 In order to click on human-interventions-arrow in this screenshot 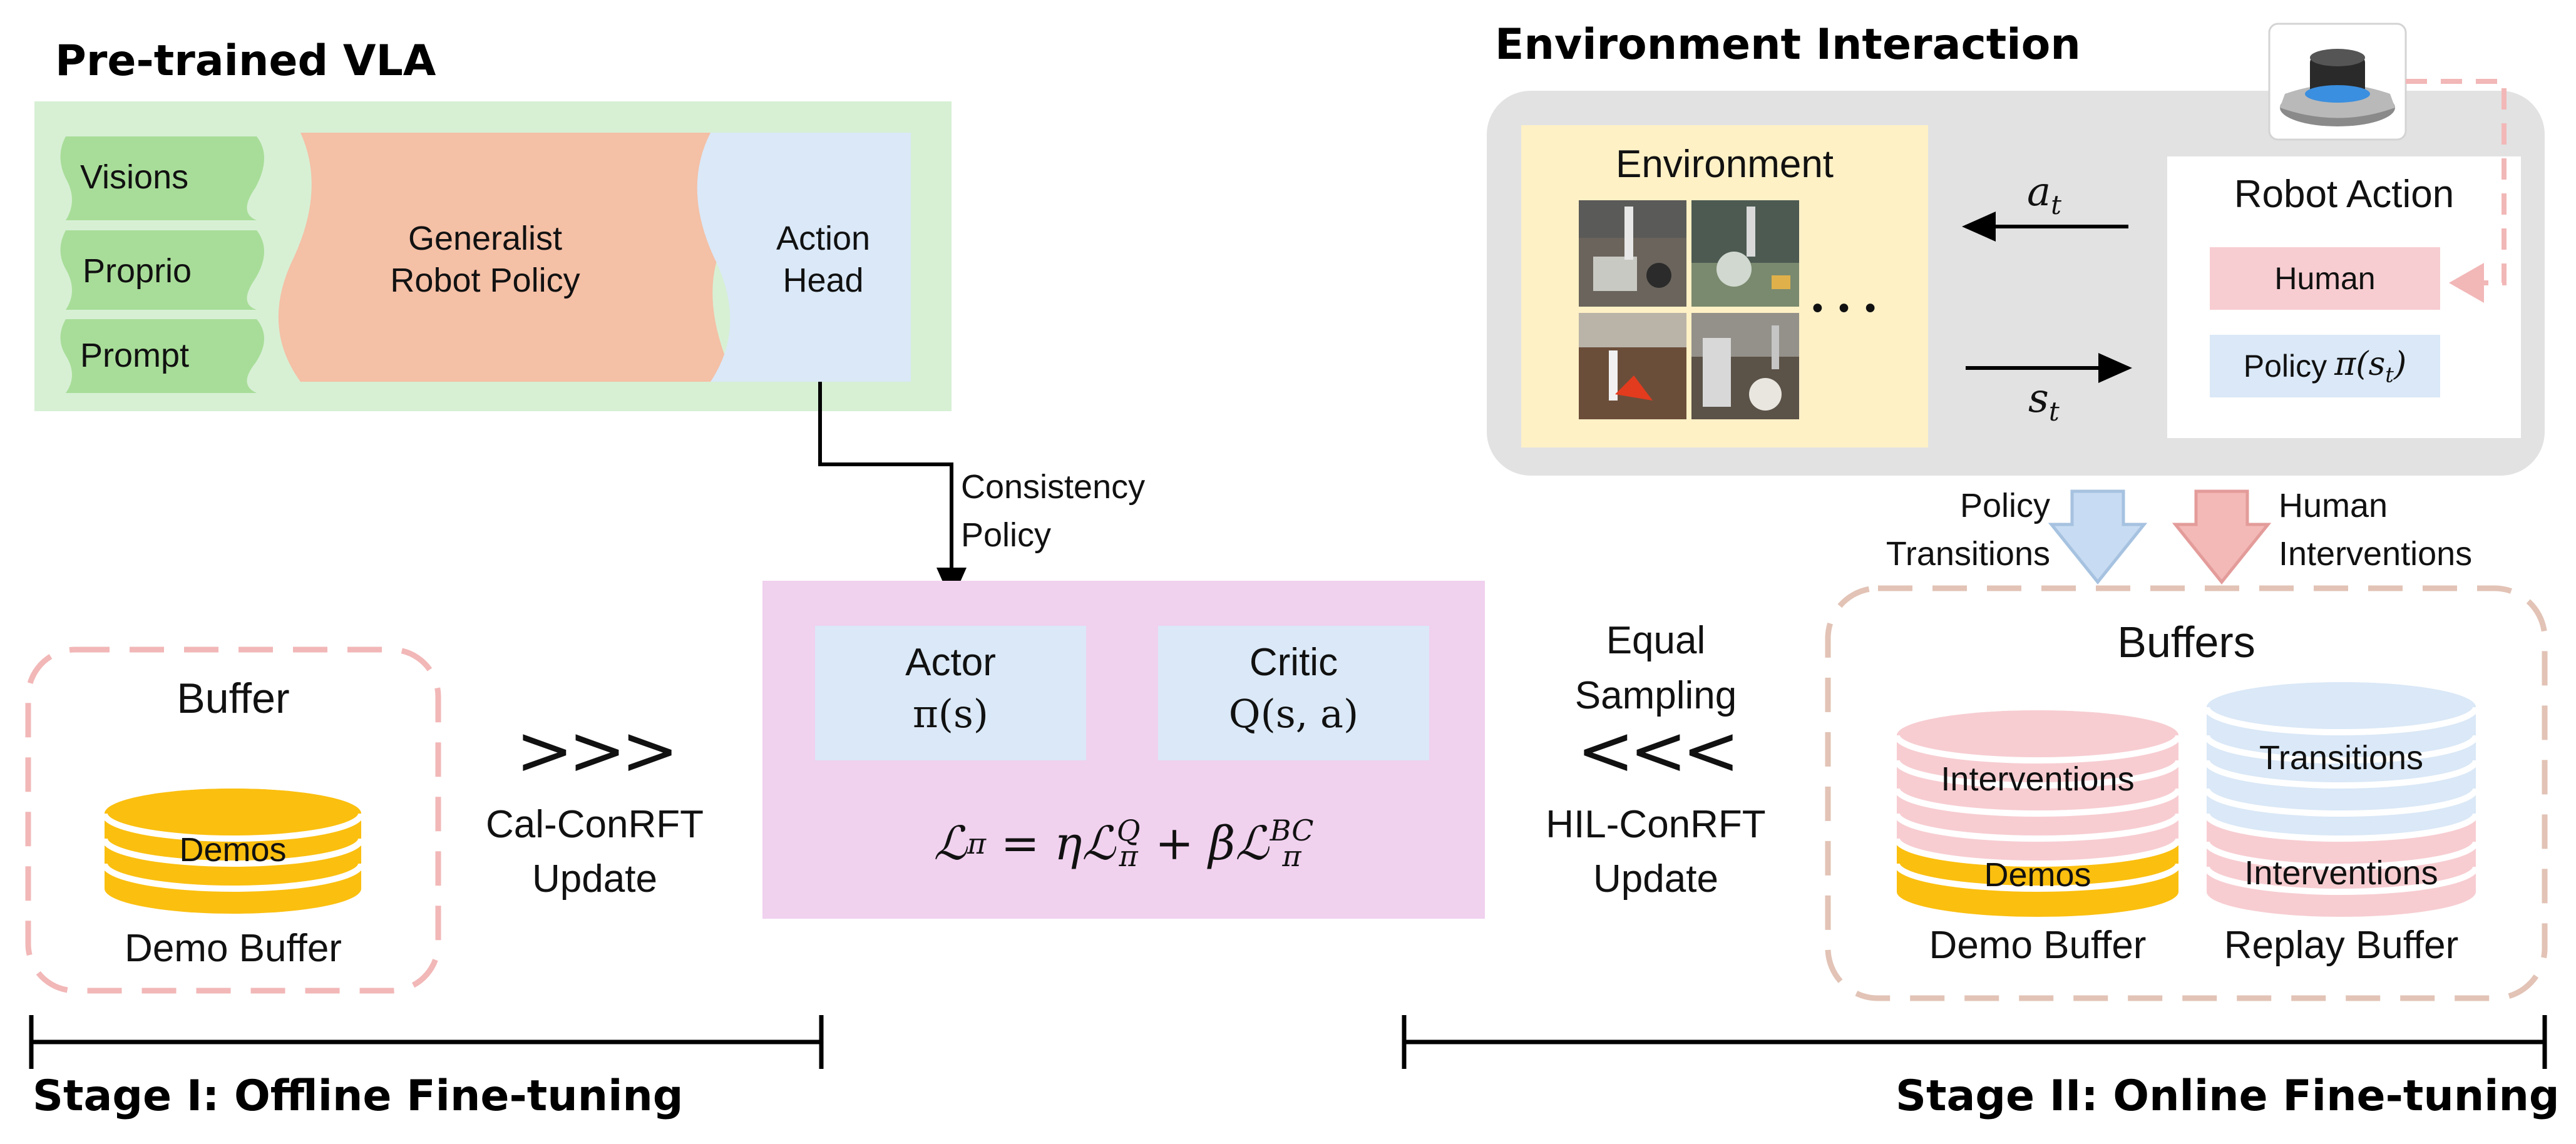, I will do `click(2222, 537)`.